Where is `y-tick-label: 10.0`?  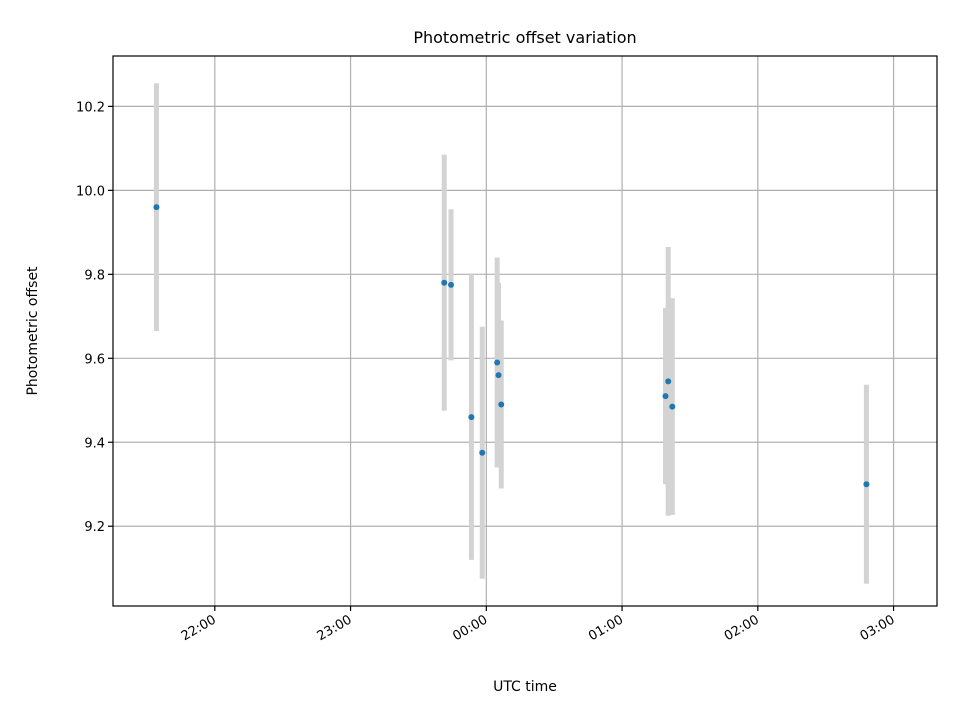 y-tick-label: 10.0 is located at coordinates (90, 191).